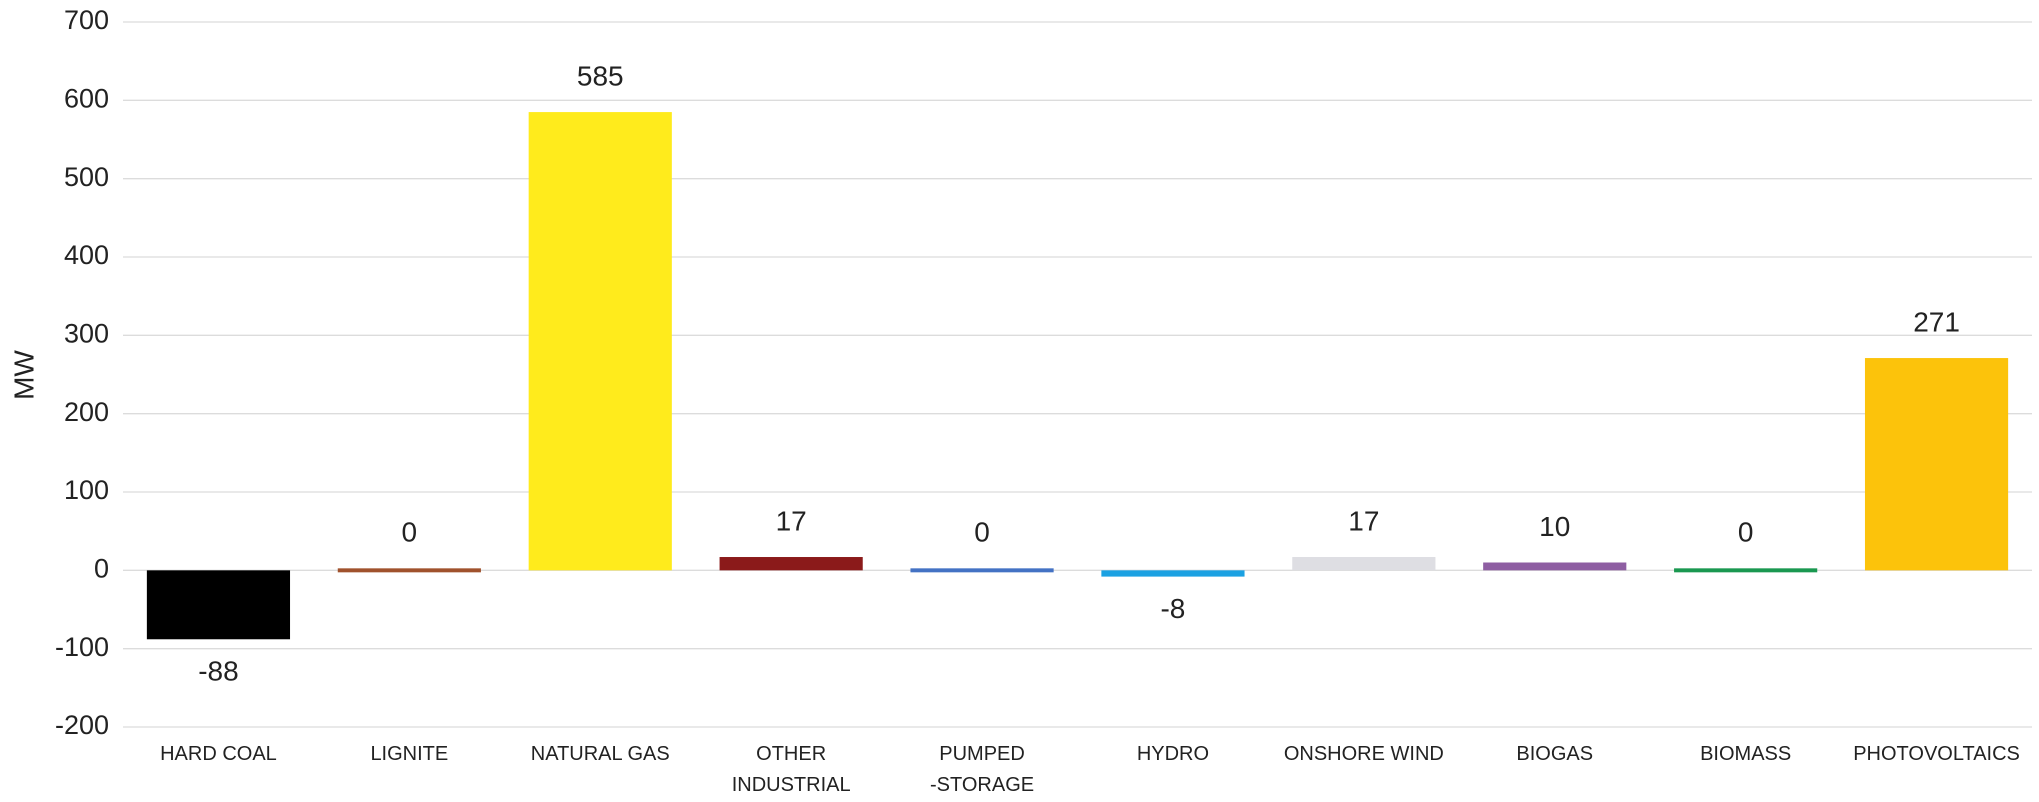 This screenshot has height=802, width=2039. I want to click on x-tick-label: HARD COAL, so click(218, 754).